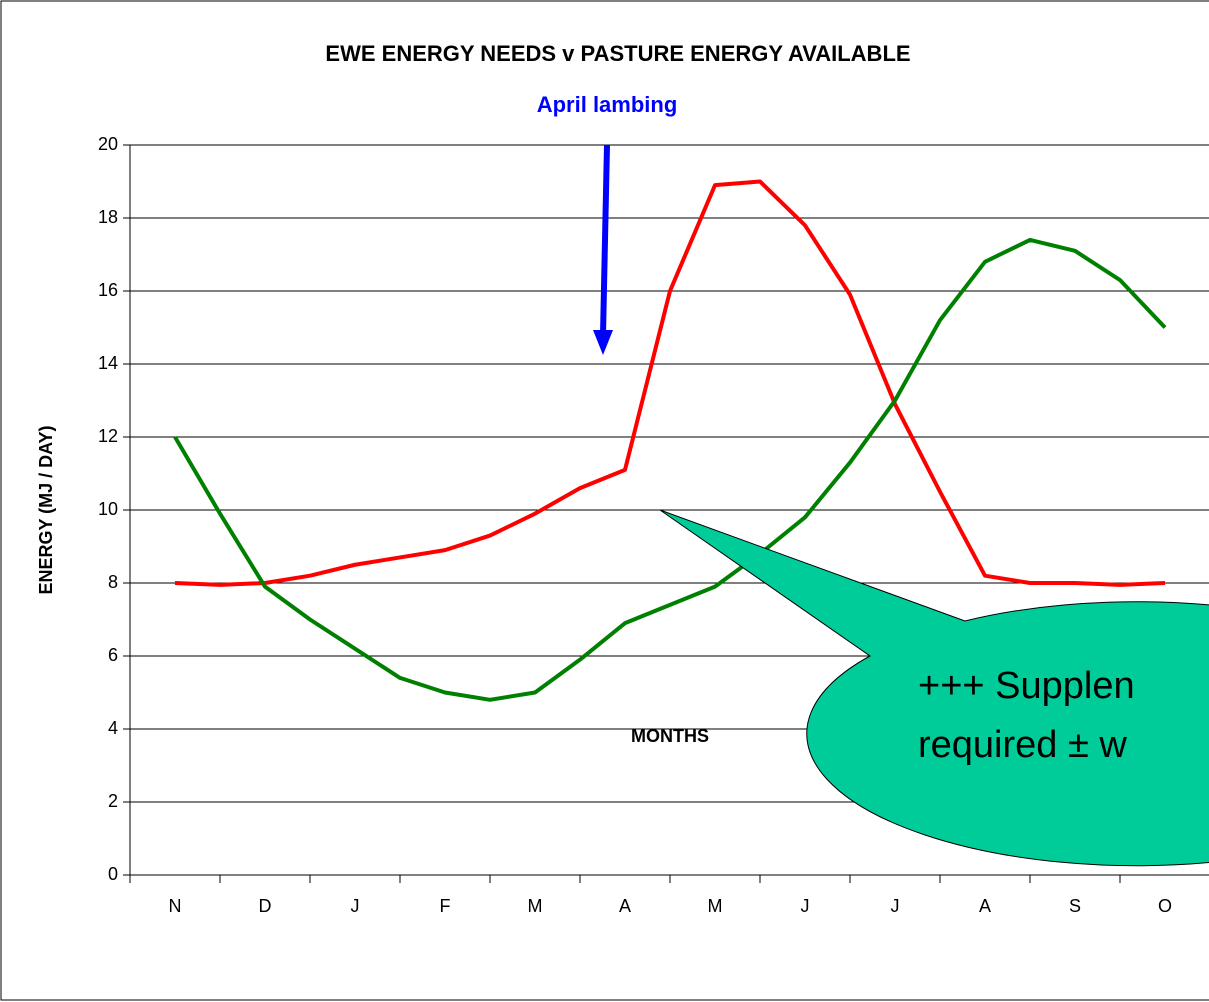 This screenshot has height=1002, width=1209. What do you see at coordinates (108, 363) in the screenshot?
I see `y-tick-label: 14` at bounding box center [108, 363].